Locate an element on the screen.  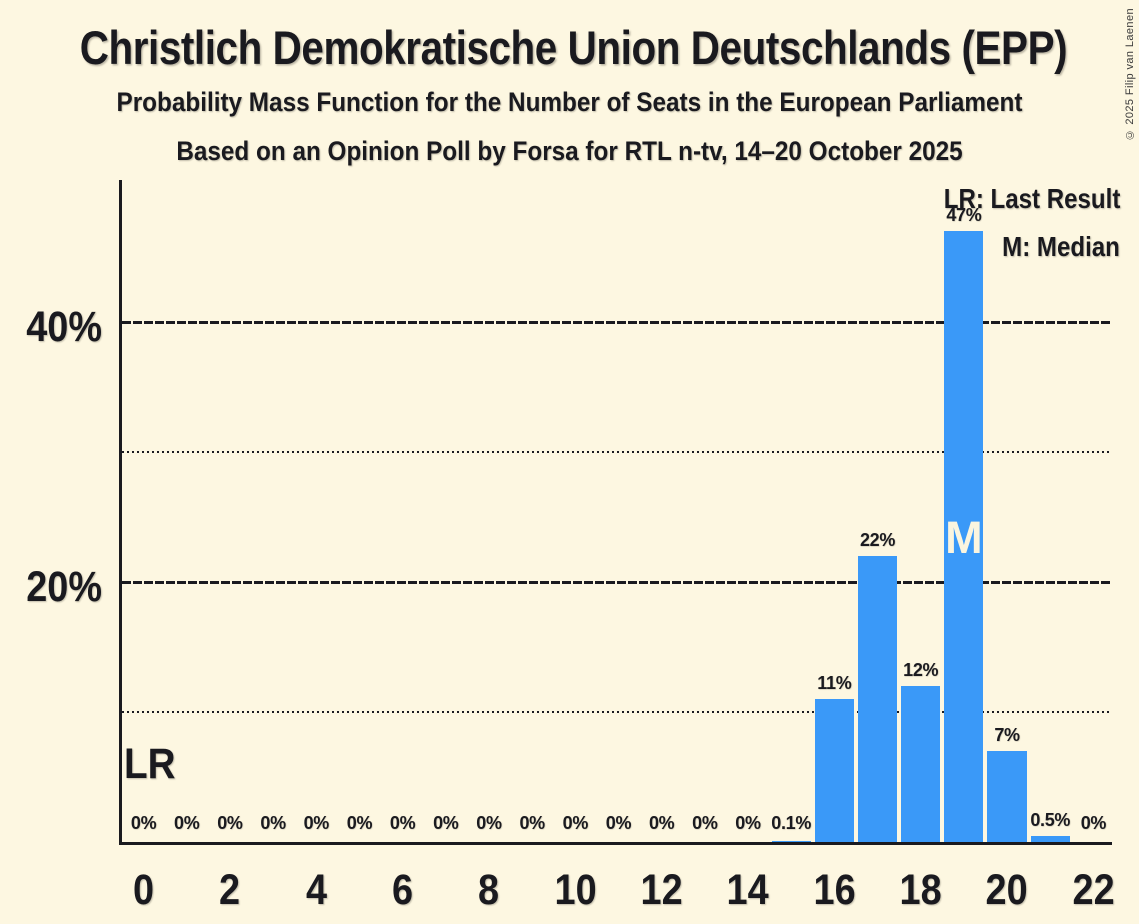
bar-value-label-seat-12: 0% is located at coordinates (661, 823).